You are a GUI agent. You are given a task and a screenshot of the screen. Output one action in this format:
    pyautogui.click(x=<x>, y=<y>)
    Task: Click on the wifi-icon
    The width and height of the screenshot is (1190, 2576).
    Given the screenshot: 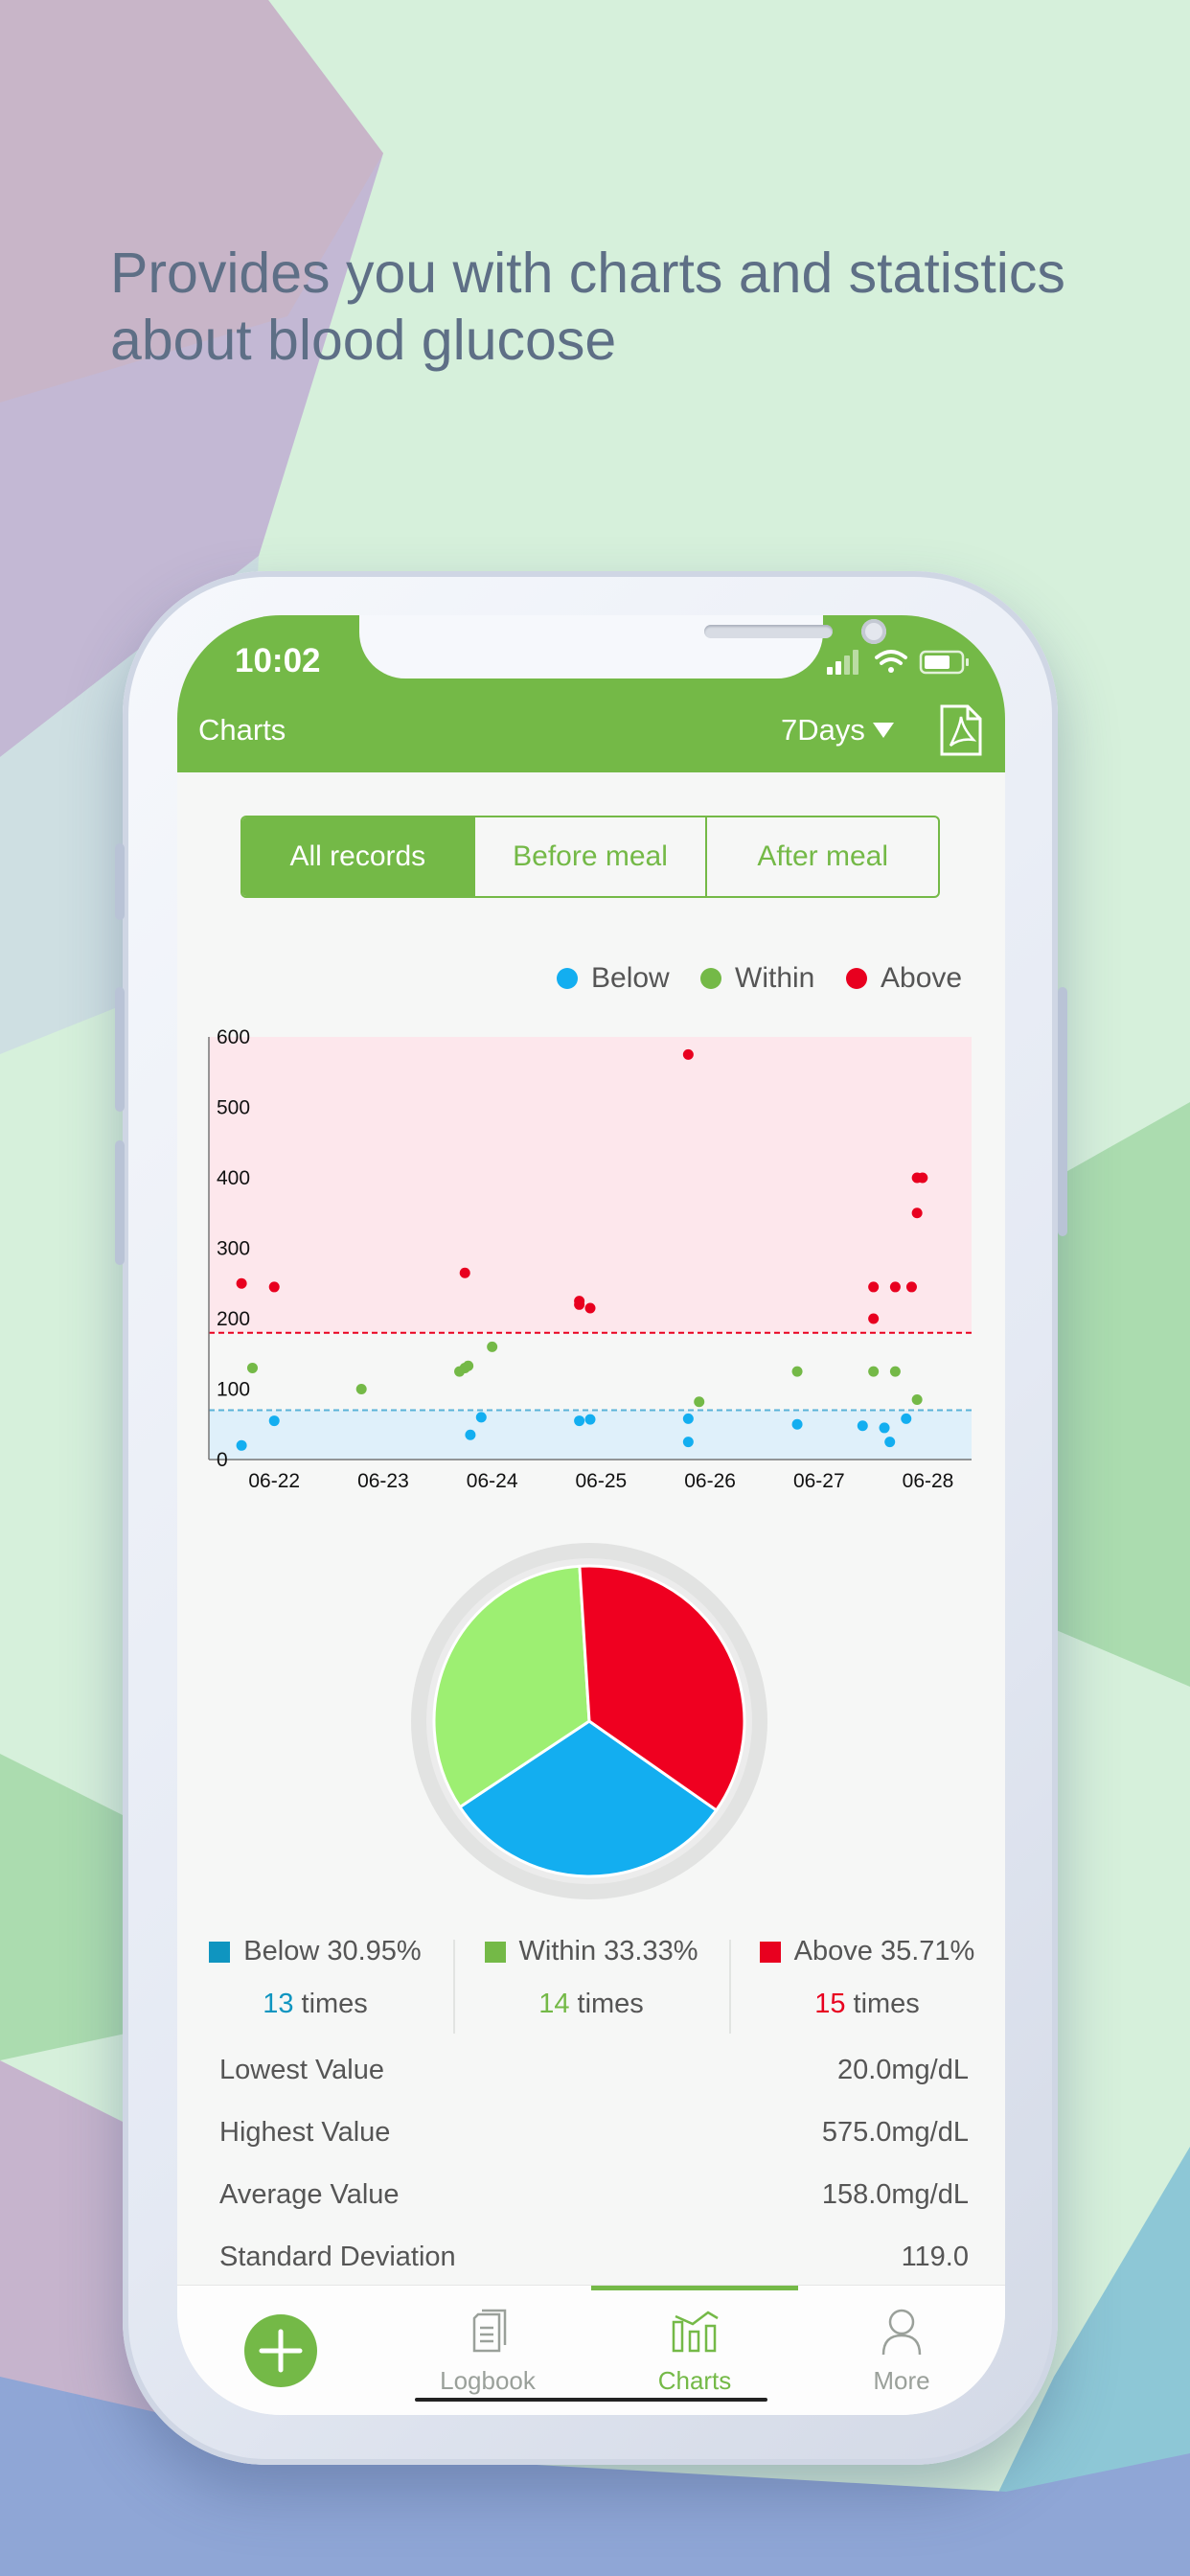 What is the action you would take?
    pyautogui.click(x=891, y=661)
    